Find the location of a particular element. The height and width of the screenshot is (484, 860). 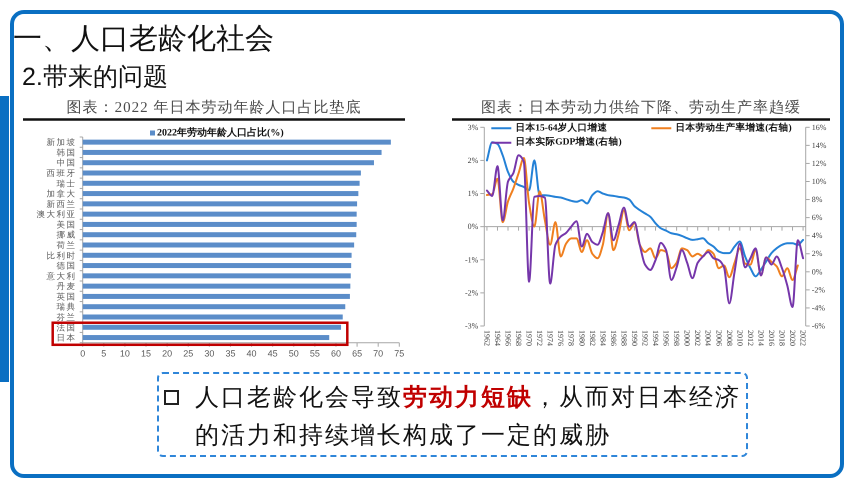

x-tick-label: 1994 is located at coordinates (655, 338).